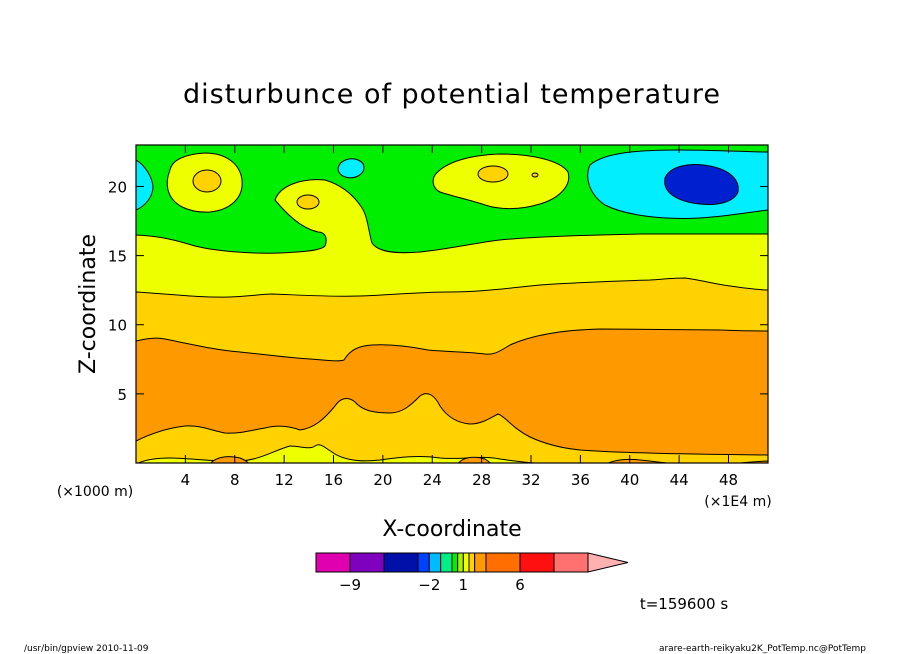  Describe the element at coordinates (122, 395) in the screenshot. I see `y-tick-label: 5` at that location.